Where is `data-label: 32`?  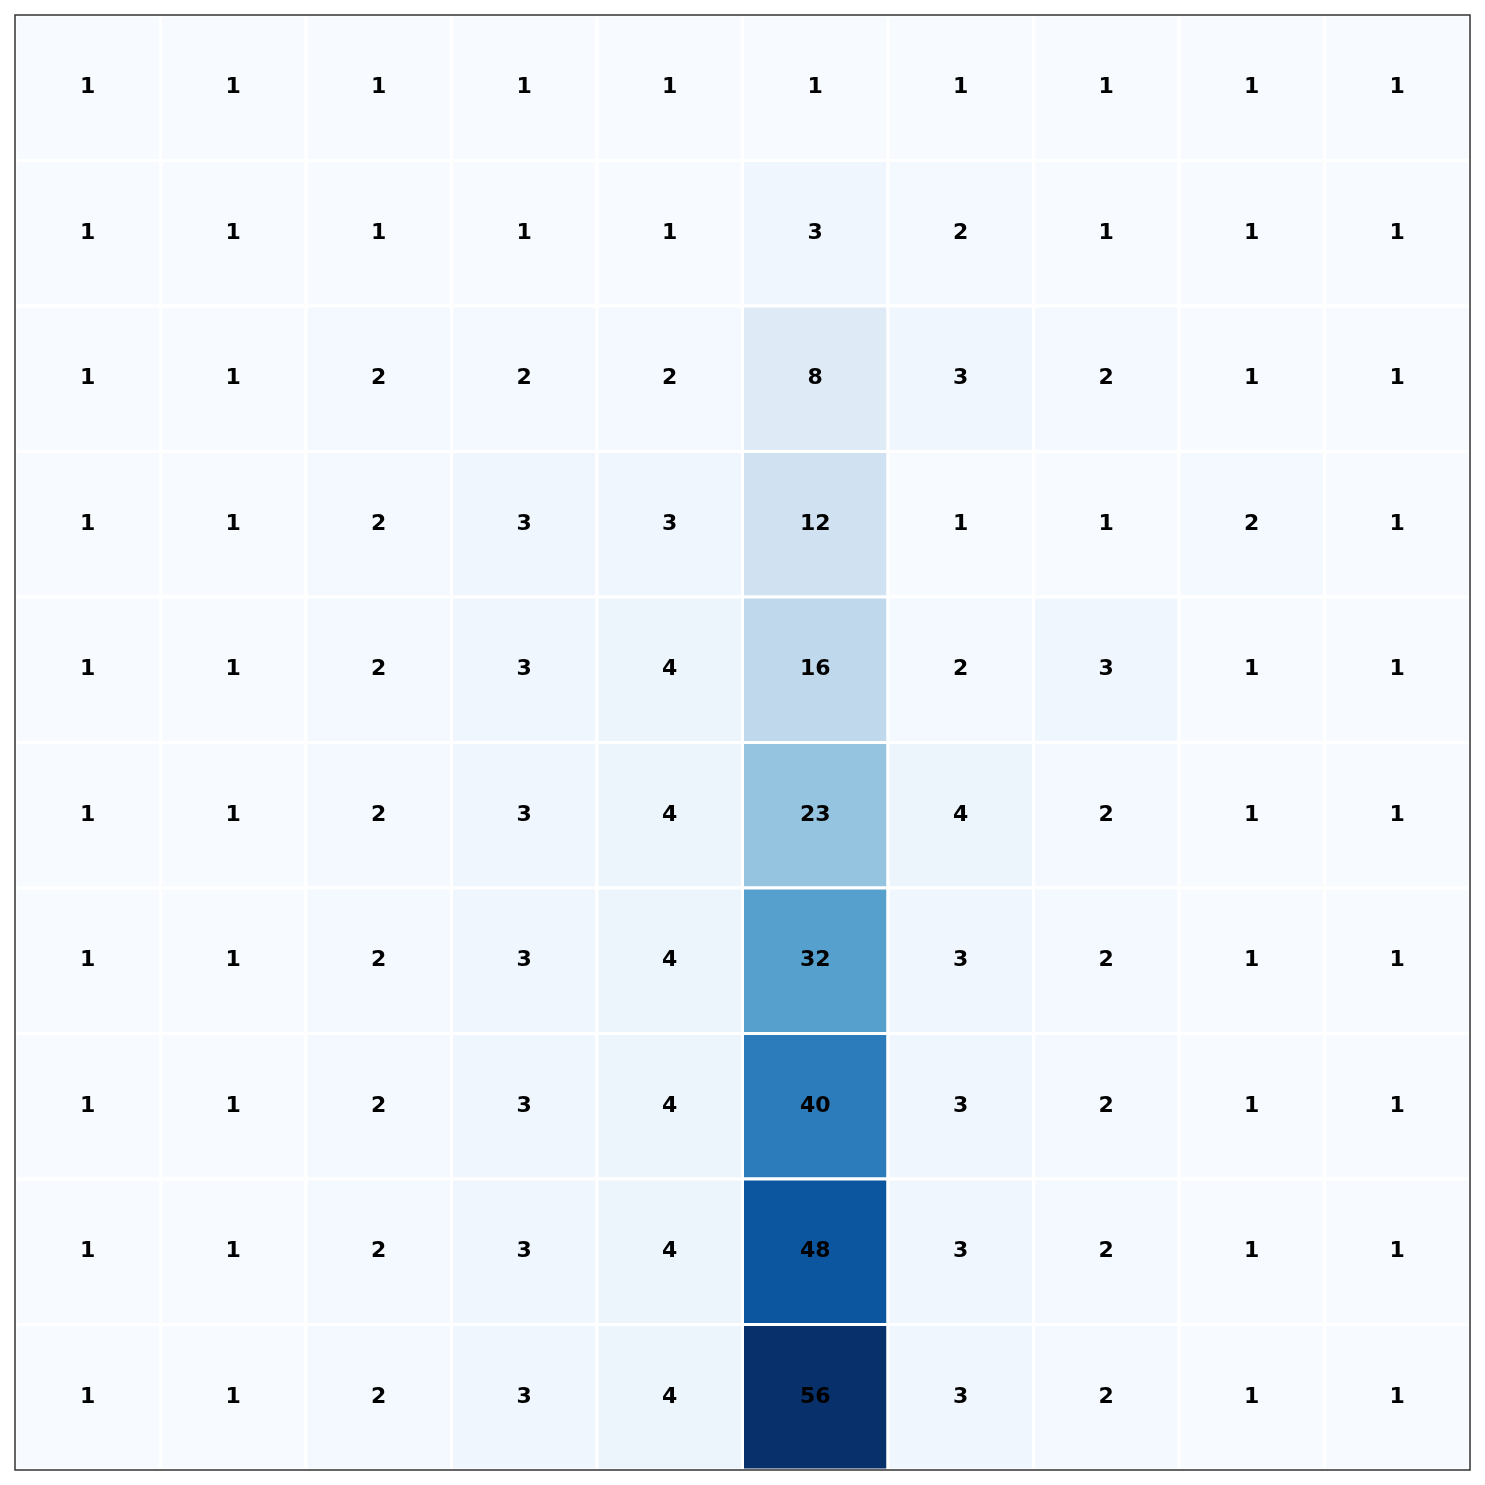
data-label: 32 is located at coordinates (815, 959).